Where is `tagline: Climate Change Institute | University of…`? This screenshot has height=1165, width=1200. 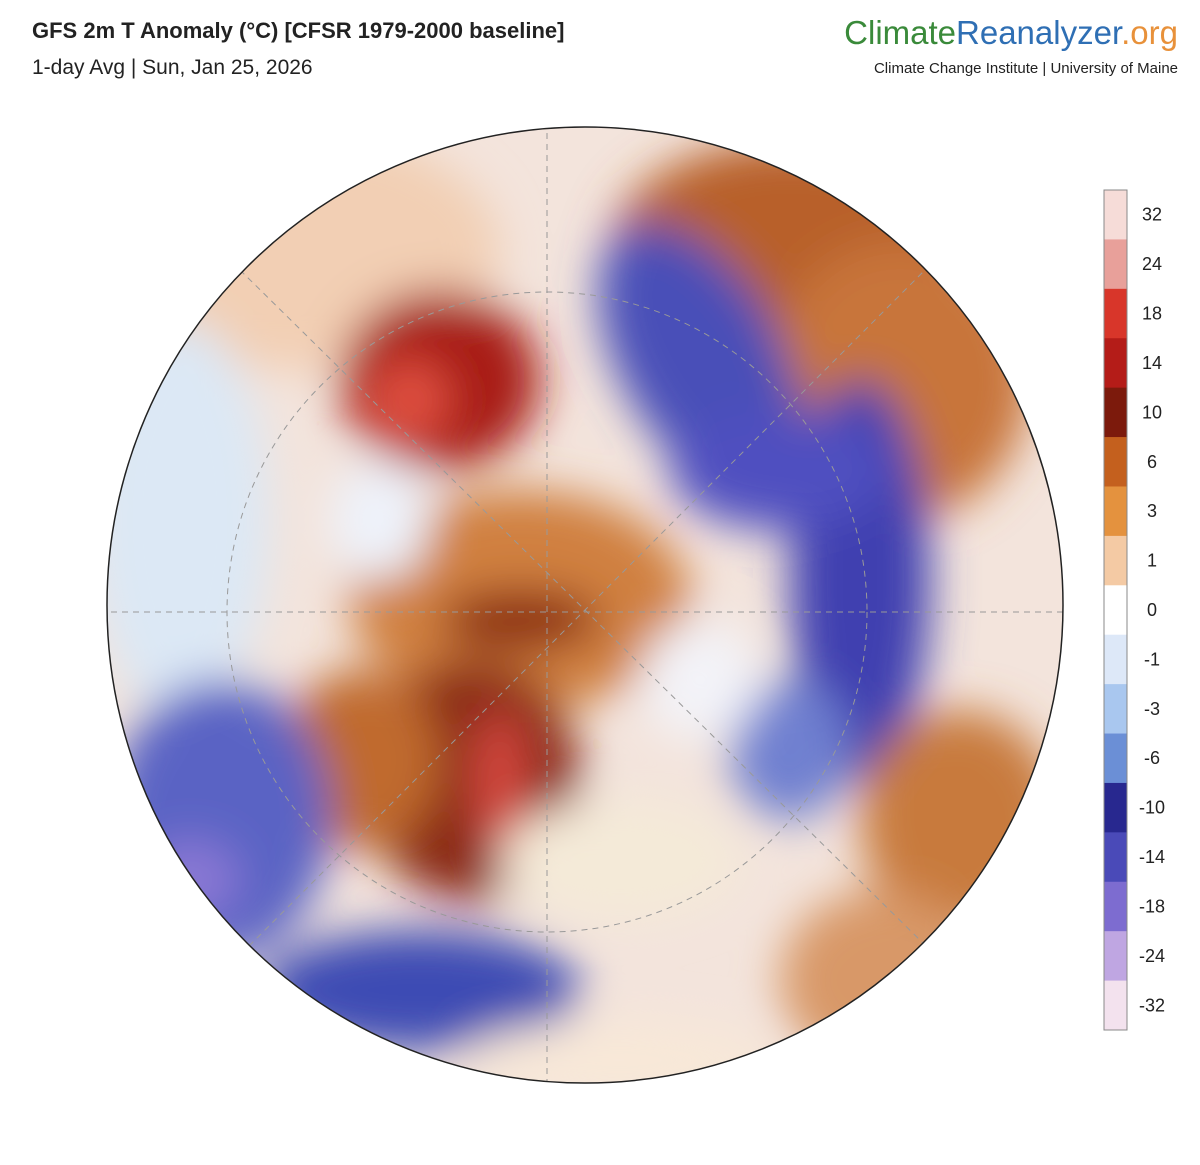
tagline: Climate Change Institute | University of… is located at coordinates (1025, 68).